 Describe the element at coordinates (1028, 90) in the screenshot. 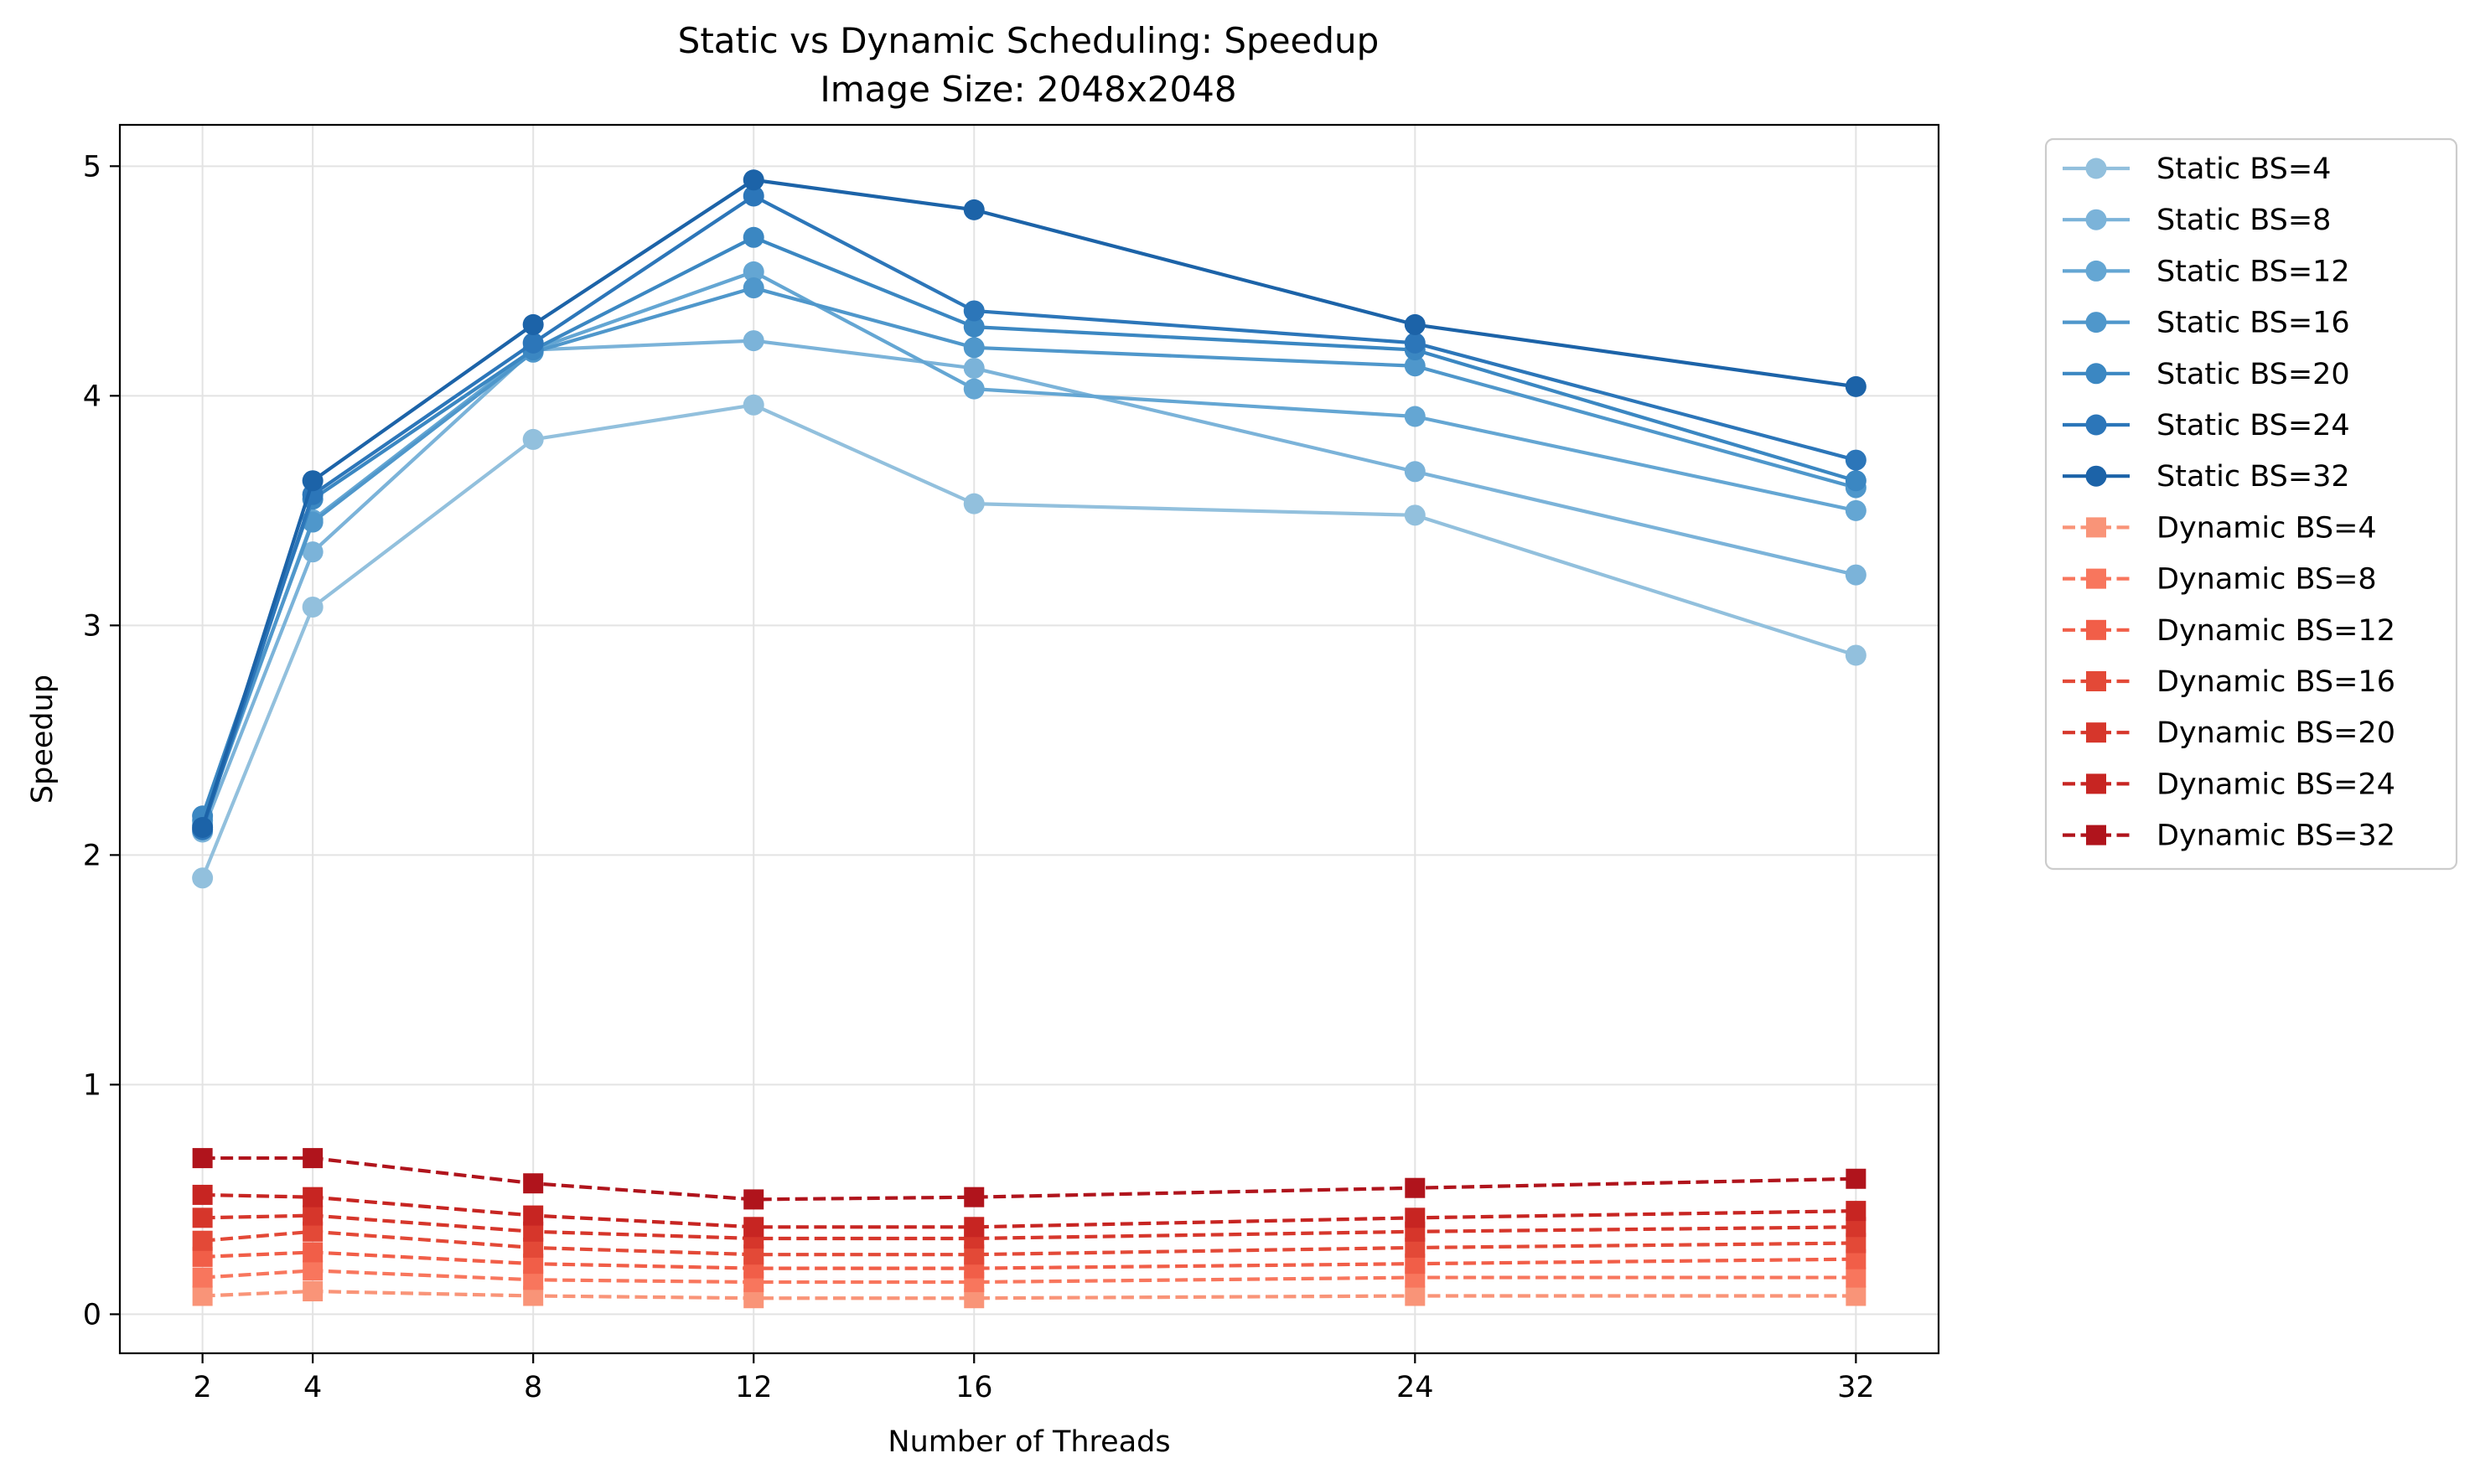

I see `chart-subtitle: Image Size: 2048x2048` at that location.